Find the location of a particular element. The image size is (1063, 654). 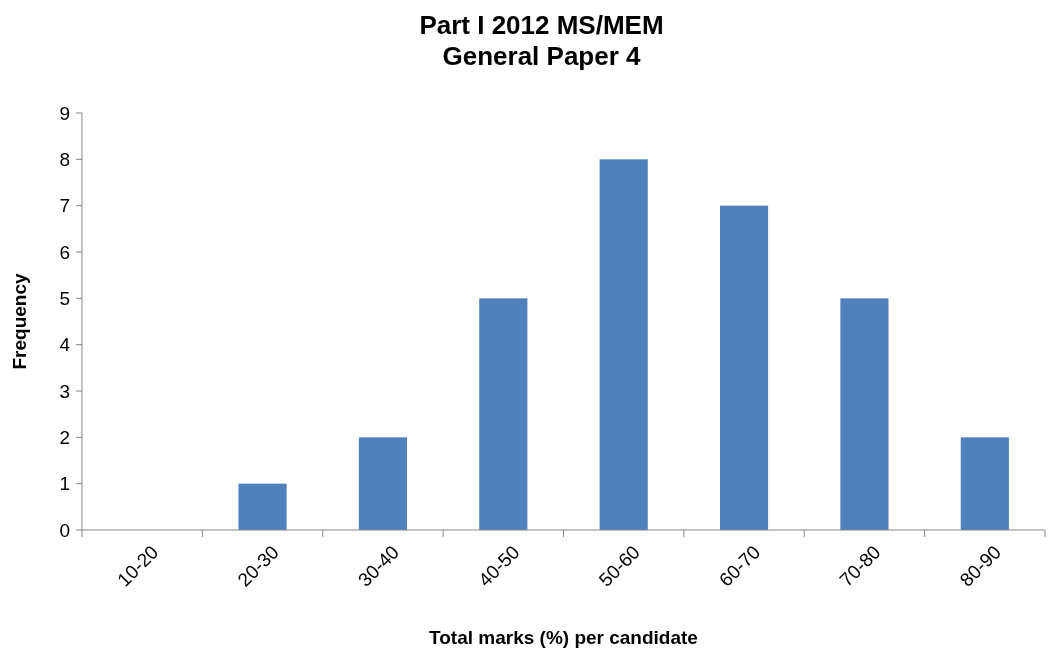

y-tick-label: 1 is located at coordinates (64, 484).